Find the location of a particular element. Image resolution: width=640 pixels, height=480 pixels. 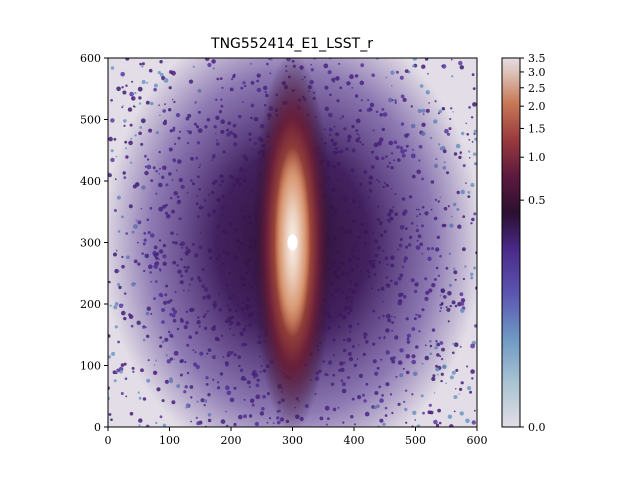

colorbar-tick-label: 2.5 is located at coordinates (537, 88).